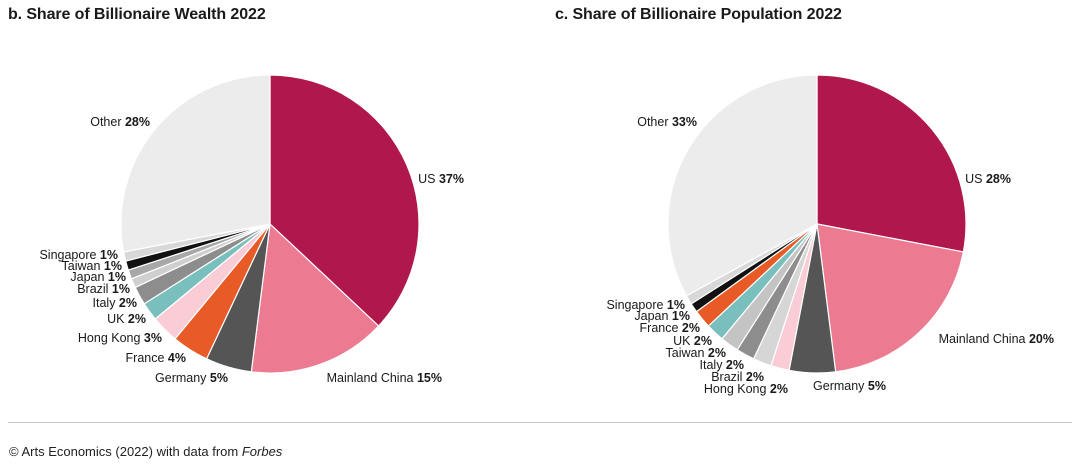 The image size is (1080, 467). I want to click on slice-label-value: 3%, so click(153, 338).